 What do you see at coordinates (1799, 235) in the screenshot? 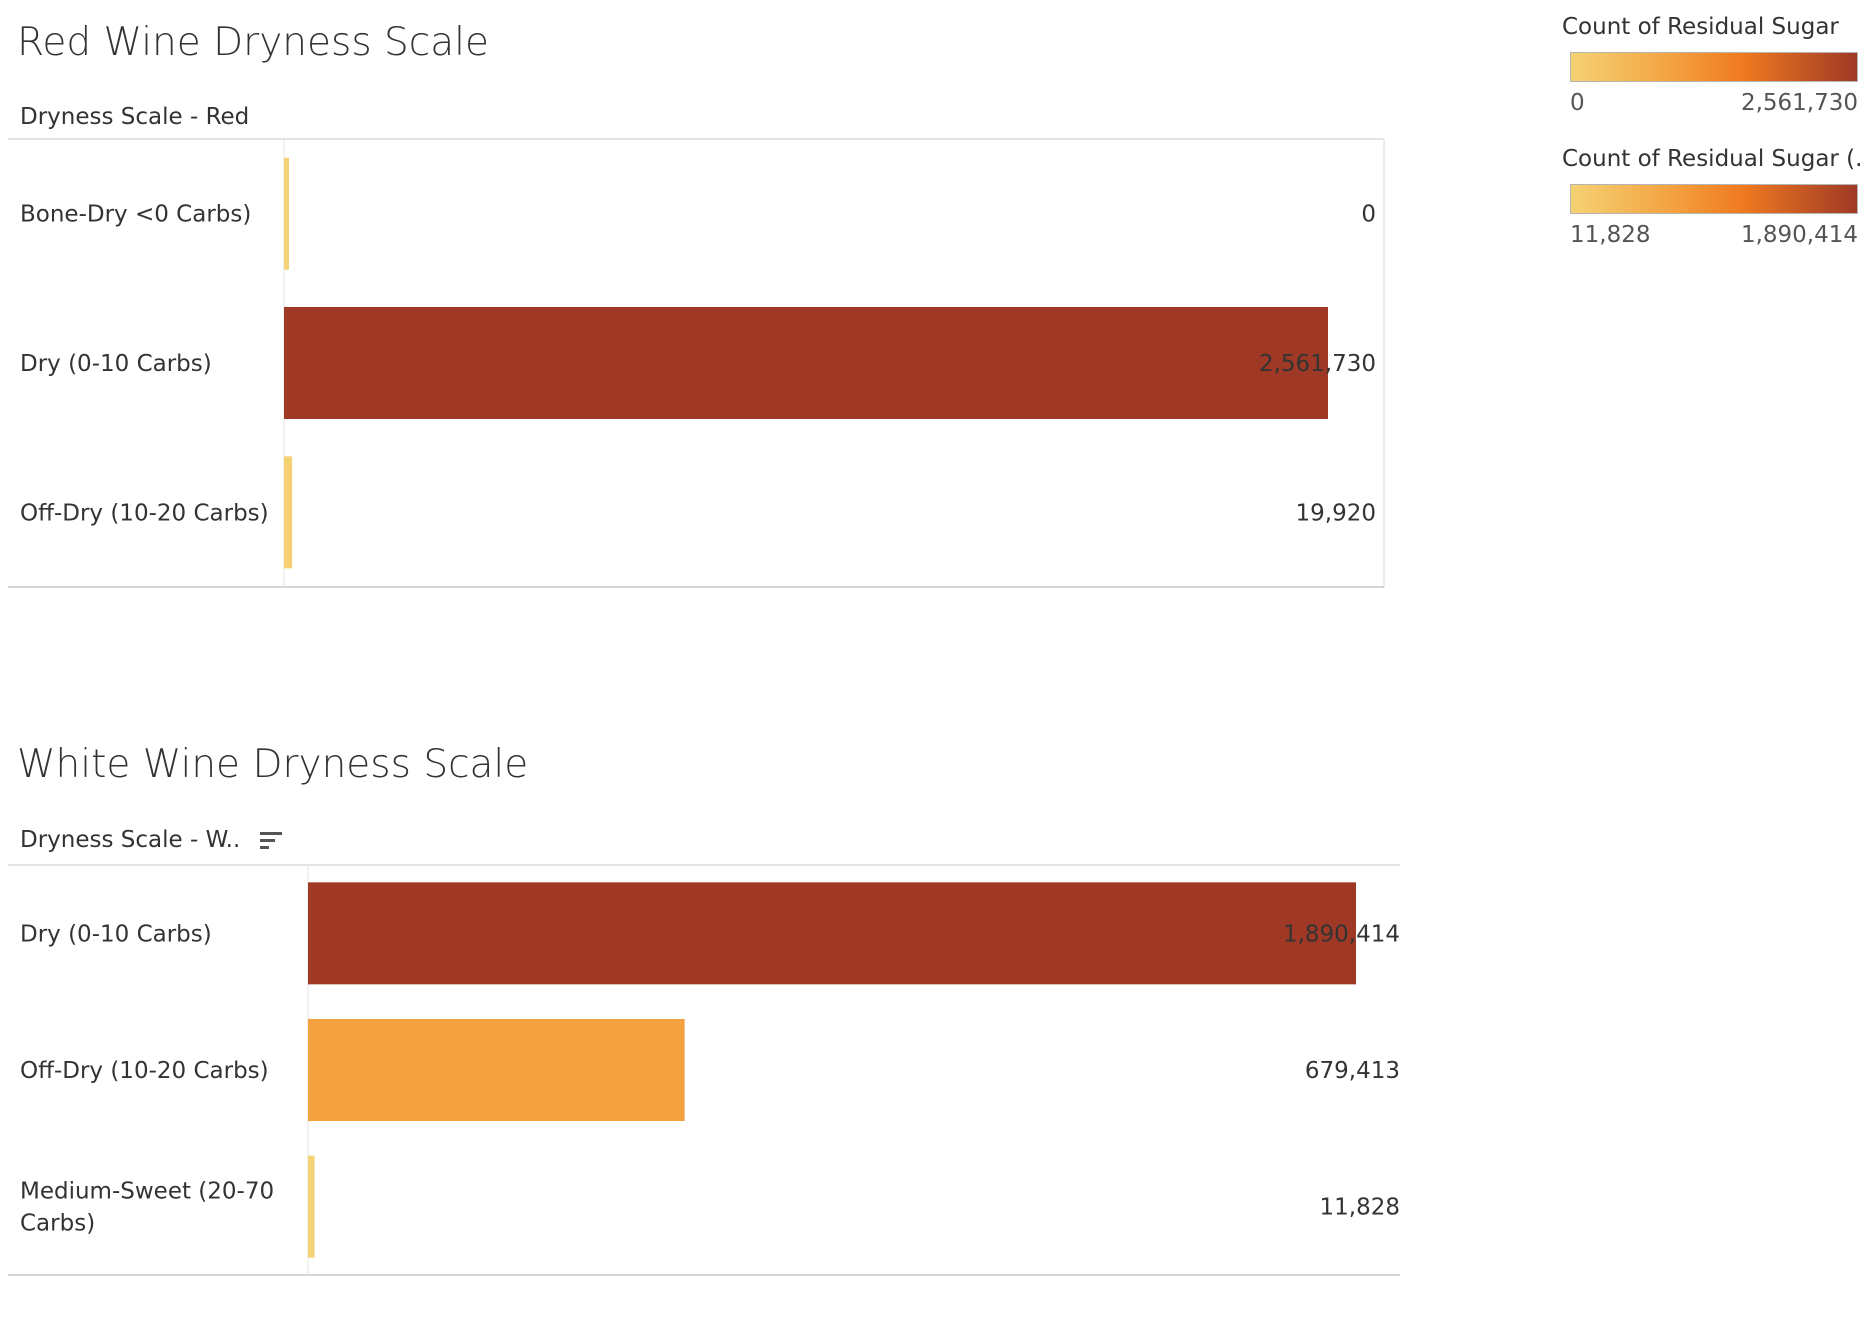
I see `white-legend-max: 1,890,414` at bounding box center [1799, 235].